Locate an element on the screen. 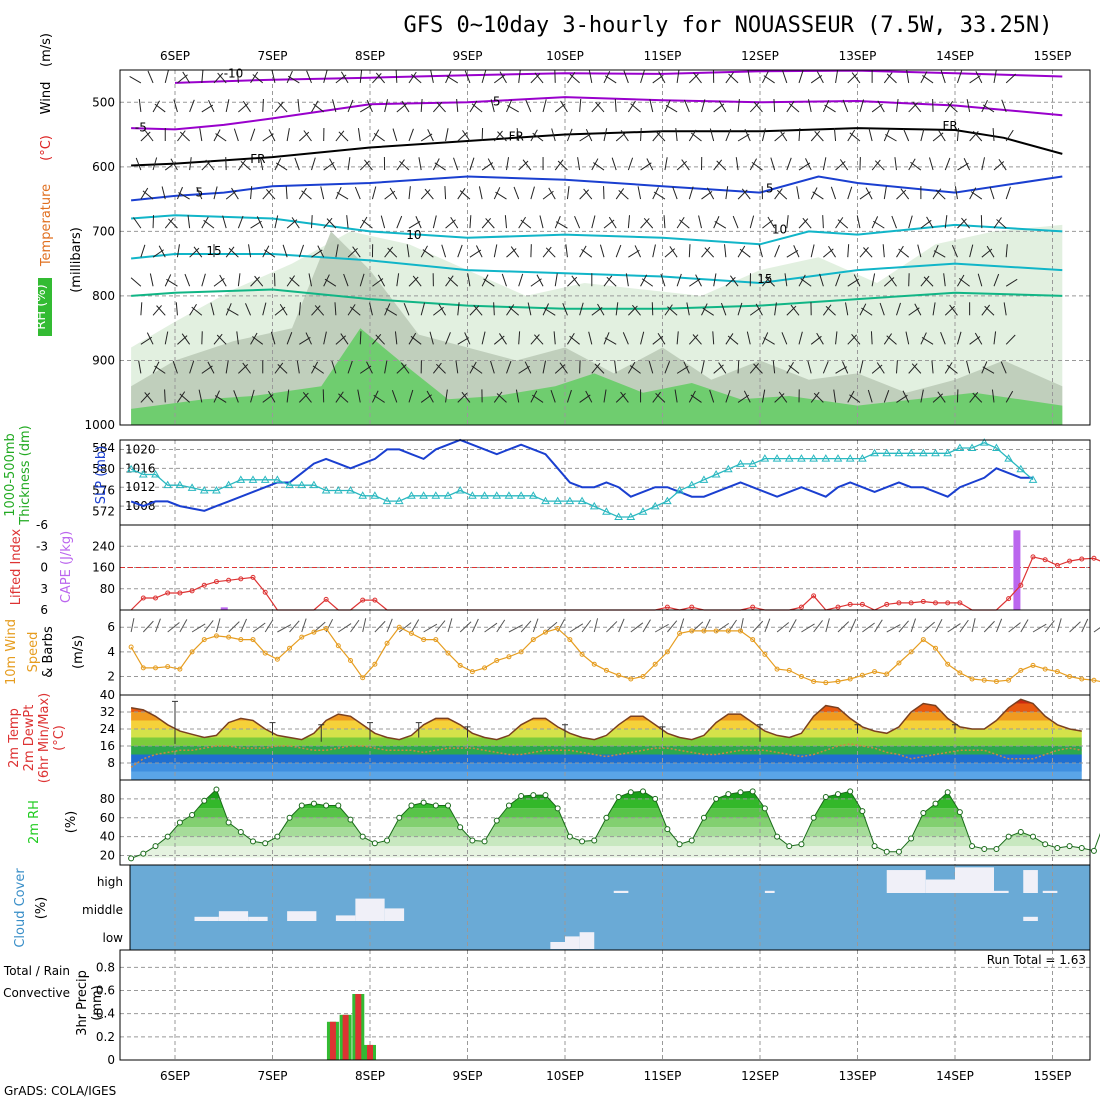 This screenshot has width=1100, height=1100. wind-speed-line is located at coordinates (615, 655).